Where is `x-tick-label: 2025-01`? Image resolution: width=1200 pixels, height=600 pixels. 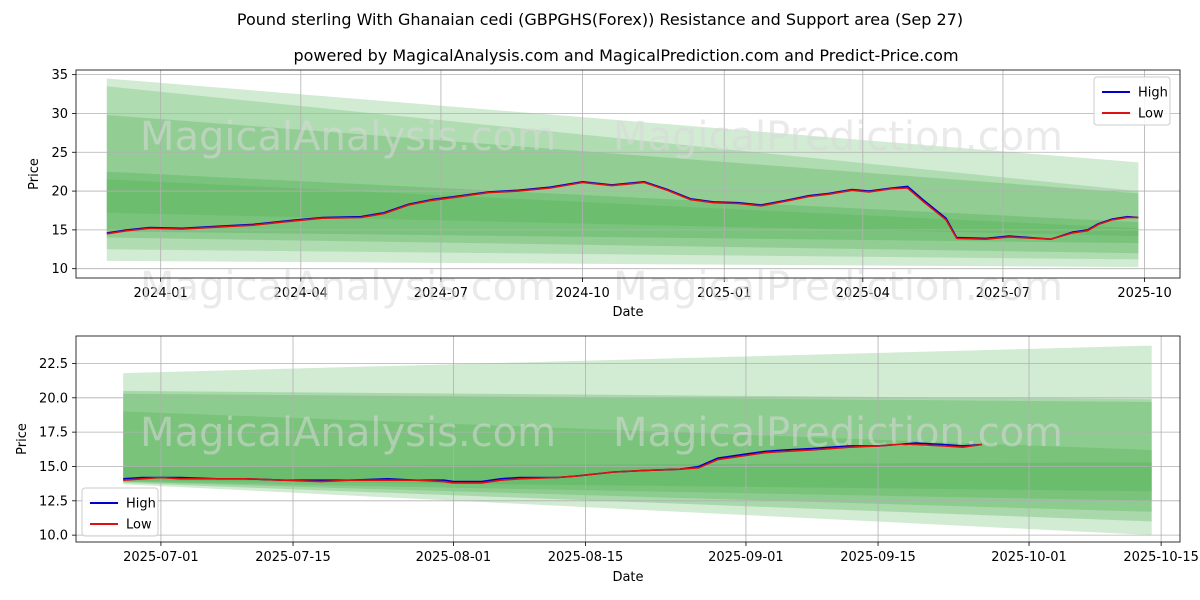
x-tick-label: 2025-01 is located at coordinates (724, 293).